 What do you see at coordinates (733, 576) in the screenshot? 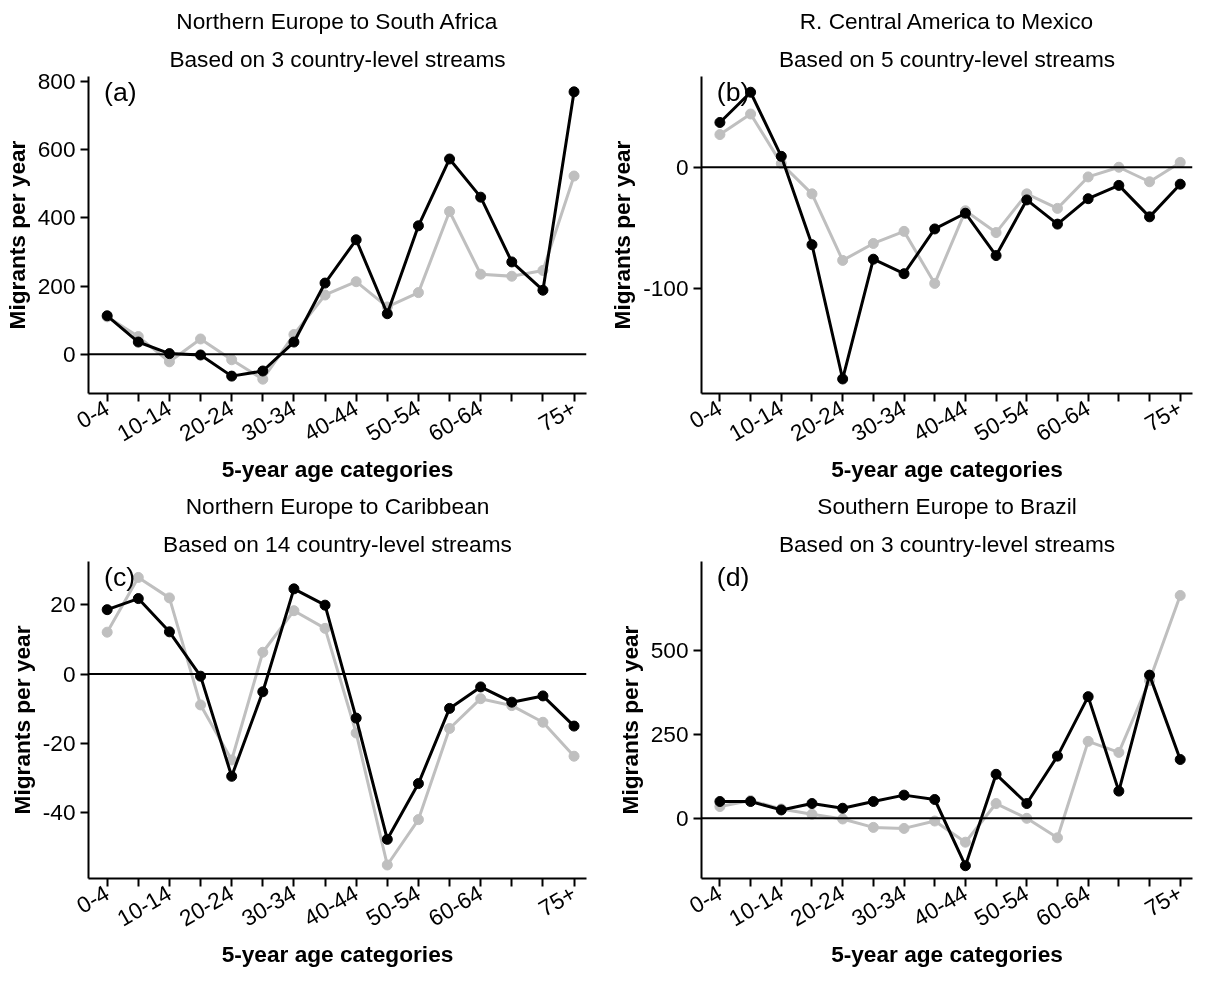
I see `annotation: (d)` at bounding box center [733, 576].